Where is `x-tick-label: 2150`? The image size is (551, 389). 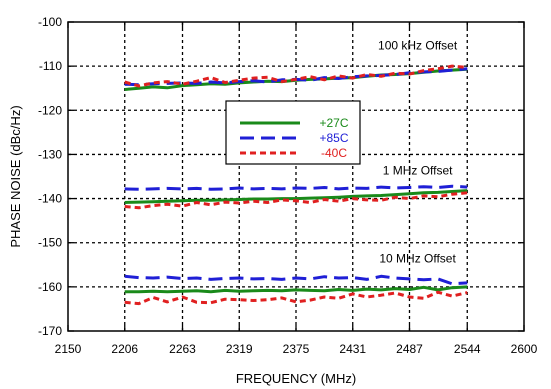
x-tick-label: 2150 is located at coordinates (68, 349).